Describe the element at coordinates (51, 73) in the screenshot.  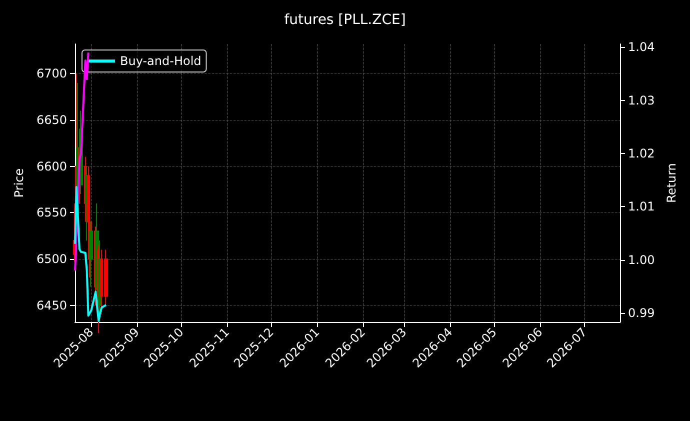
I see `y-tick-label: 6700` at that location.